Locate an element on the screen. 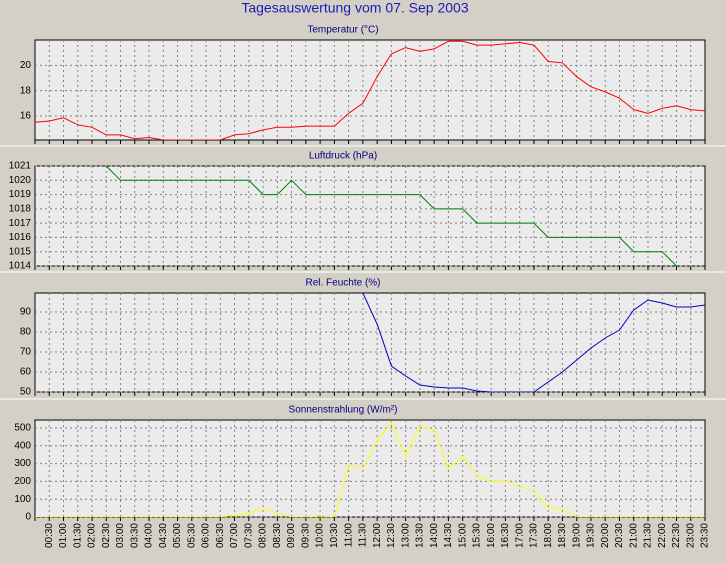 This screenshot has height=564, width=726. x-tick-label: 22:30 is located at coordinates (676, 535).